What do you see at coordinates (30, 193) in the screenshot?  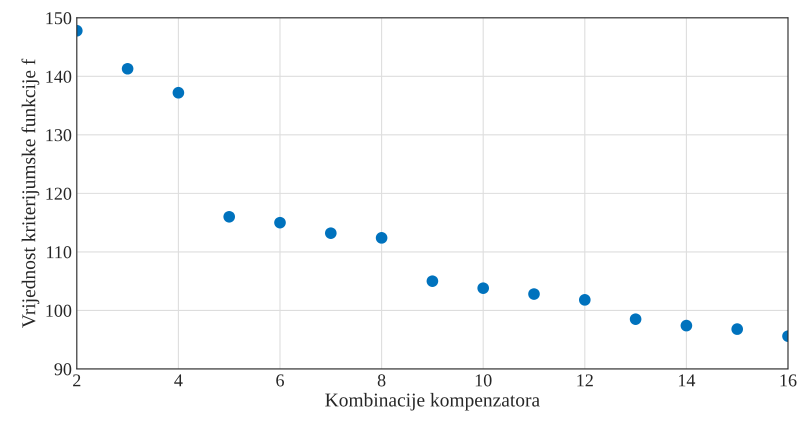 I see `y-axis-title: Vrijednost kriterijumske funkcije f` at bounding box center [30, 193].